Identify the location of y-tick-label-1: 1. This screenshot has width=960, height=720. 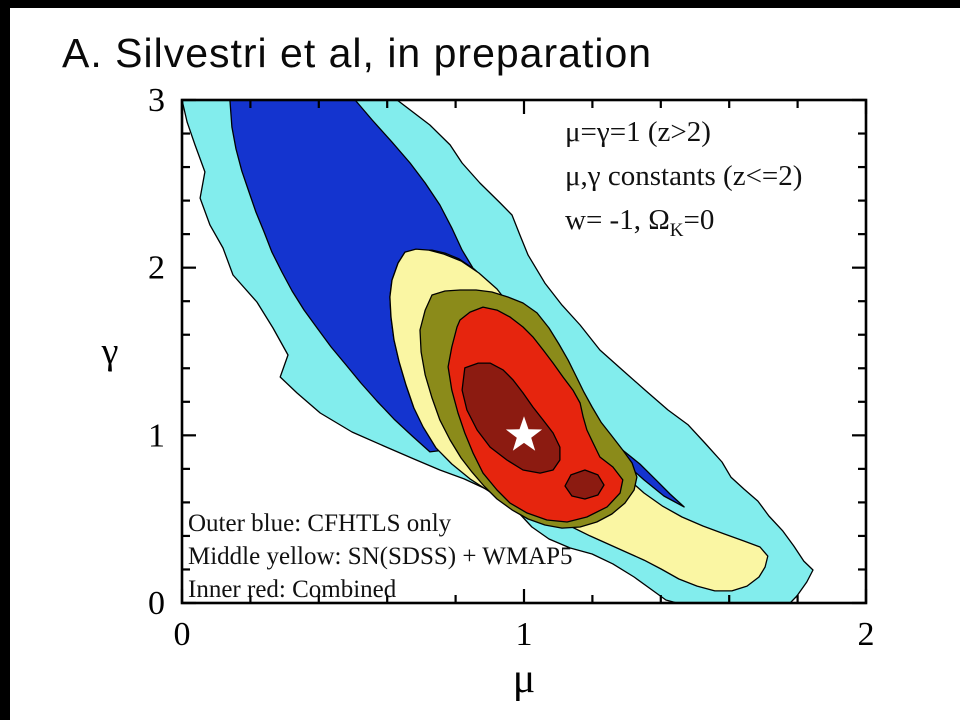
(156, 435).